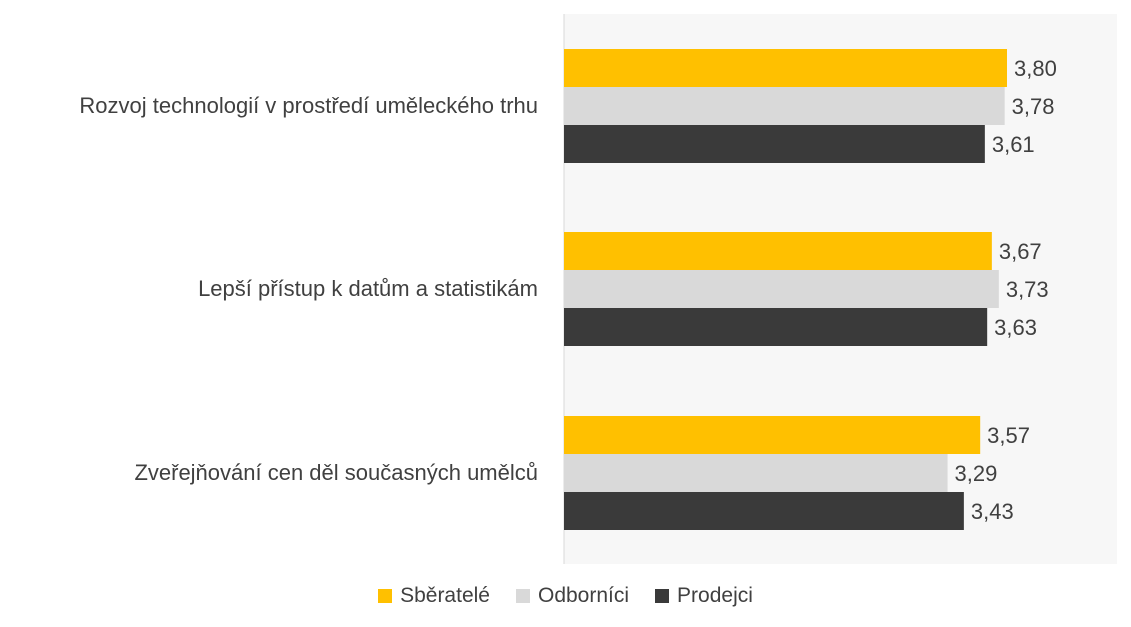  I want to click on data-label: 3,29, so click(976, 473).